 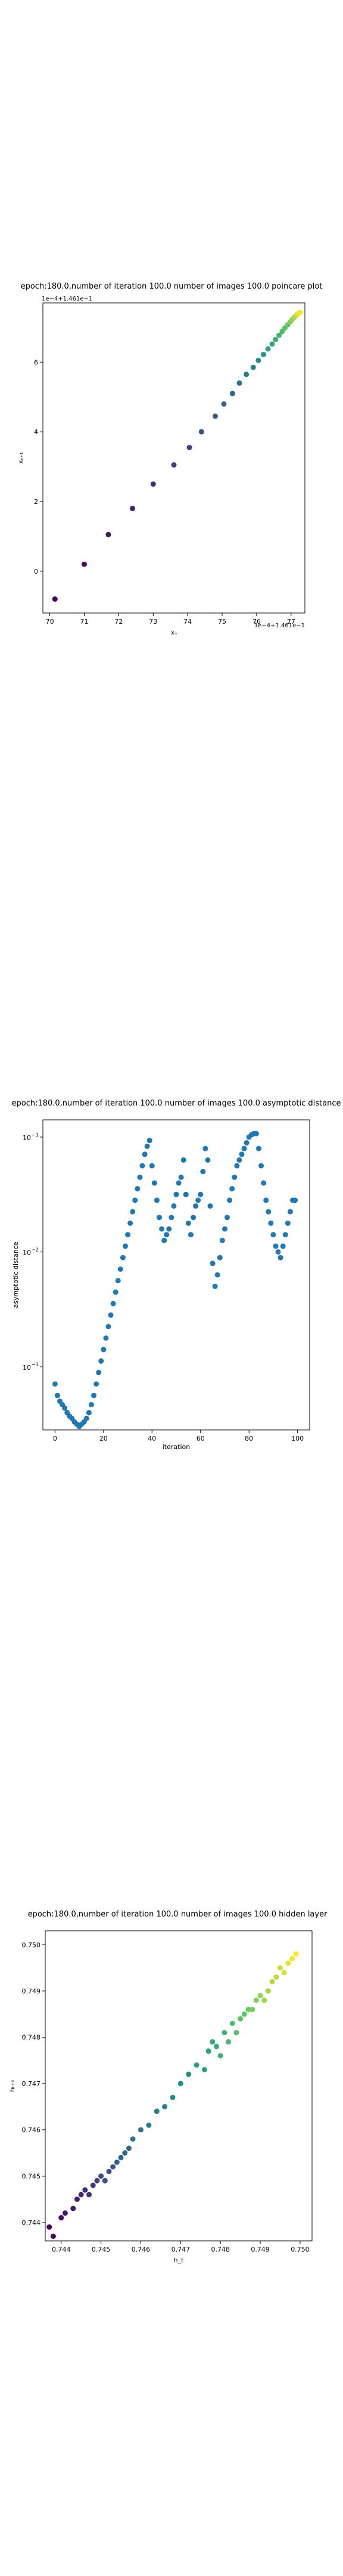 What do you see at coordinates (187, 622) in the screenshot?
I see `x-tick-label: 74` at bounding box center [187, 622].